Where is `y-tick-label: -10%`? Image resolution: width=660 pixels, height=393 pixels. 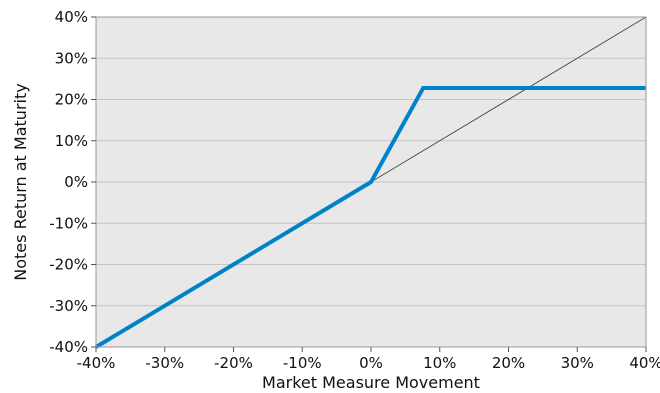
y-tick-label: -10% is located at coordinates (68, 223).